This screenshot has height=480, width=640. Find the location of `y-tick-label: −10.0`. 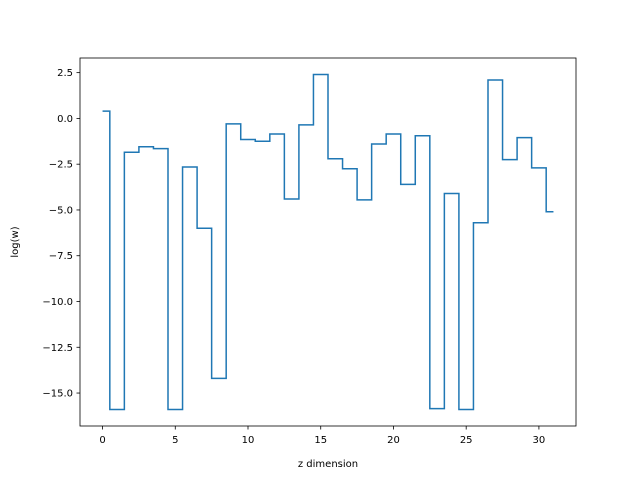

y-tick-label: −10.0 is located at coordinates (57, 302).